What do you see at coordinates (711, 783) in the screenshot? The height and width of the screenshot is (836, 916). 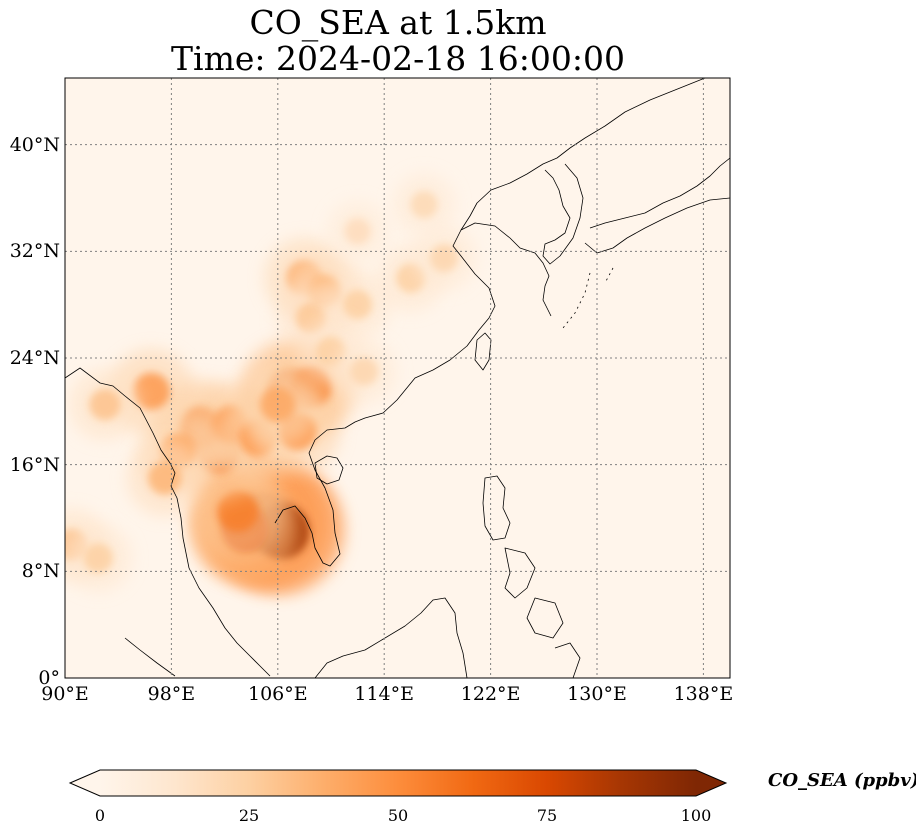 I see `colorbar-extend-high` at bounding box center [711, 783].